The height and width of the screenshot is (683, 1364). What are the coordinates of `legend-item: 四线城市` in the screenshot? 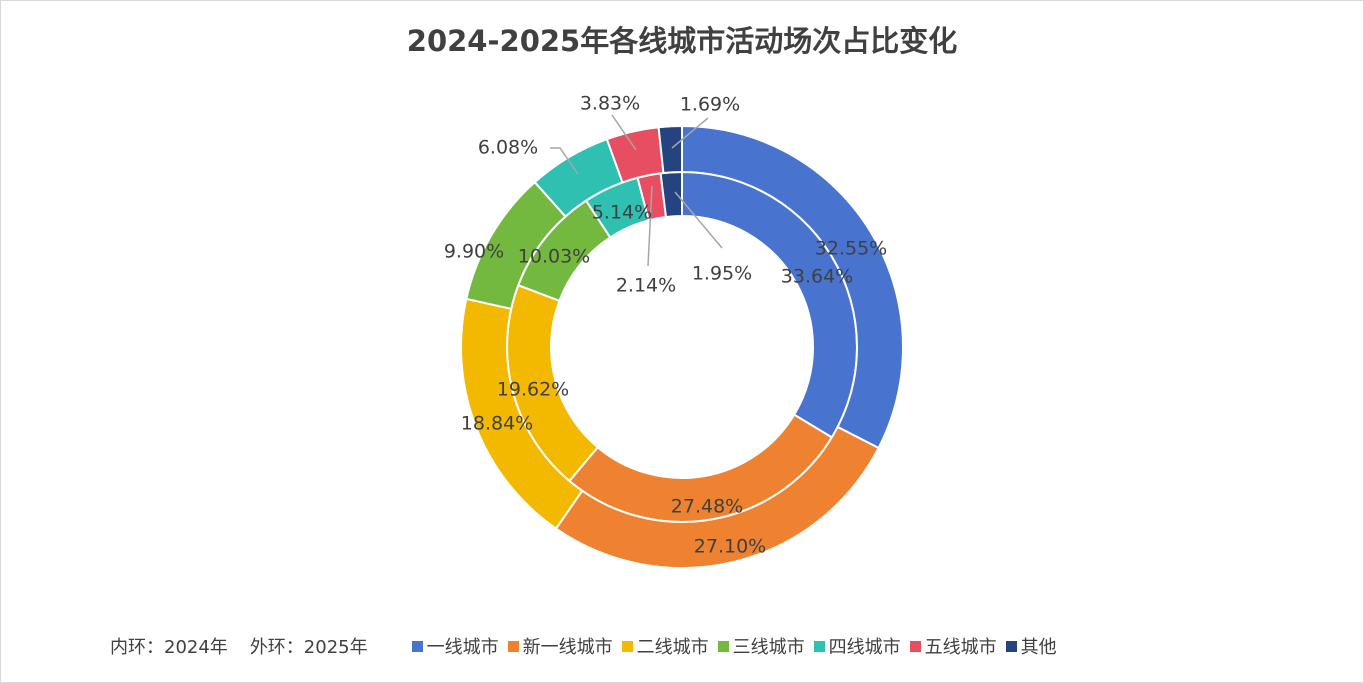 It's located at (857, 646).